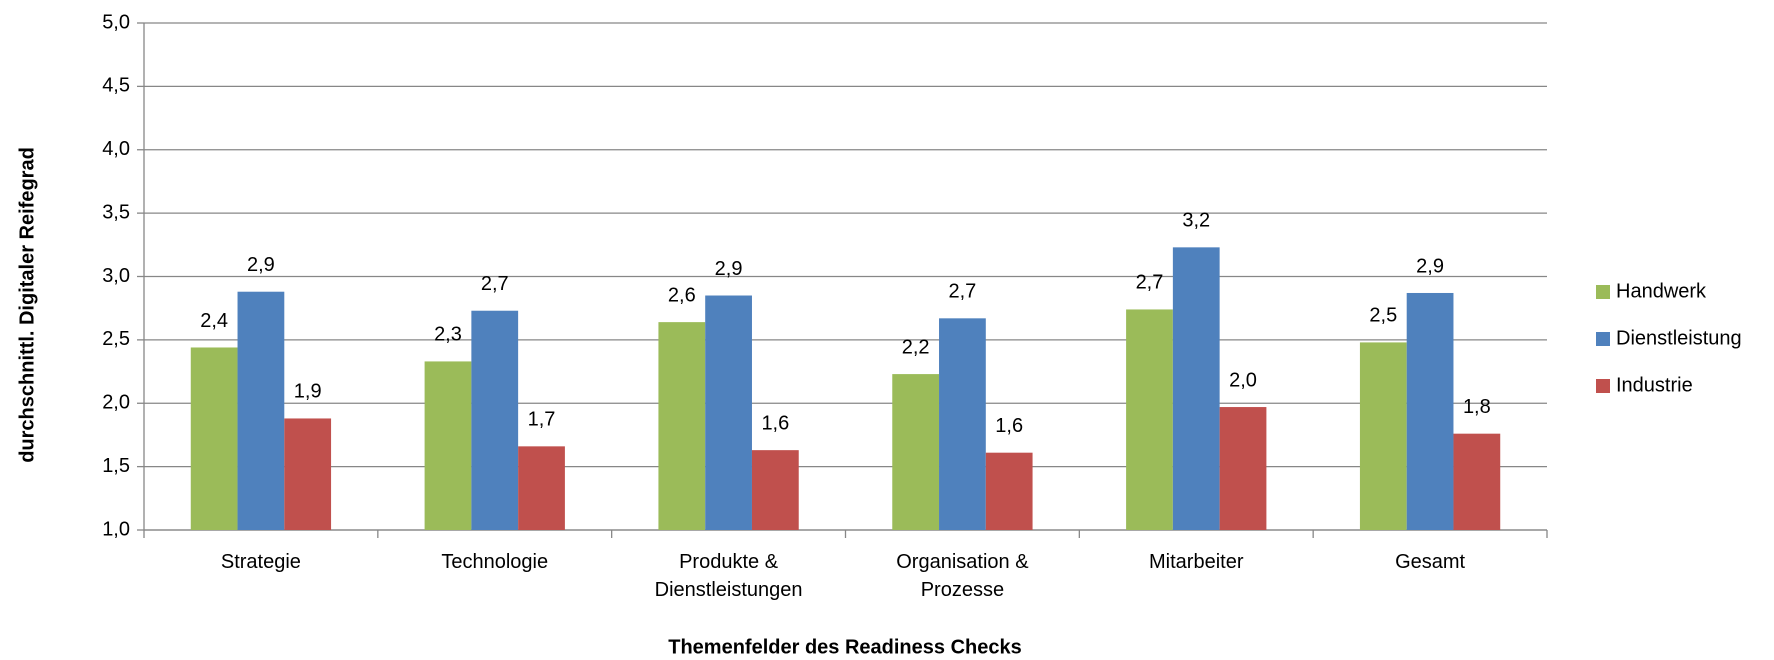 The width and height of the screenshot is (1774, 660). Describe the element at coordinates (214, 321) in the screenshot. I see `data-label: 2,4` at that location.